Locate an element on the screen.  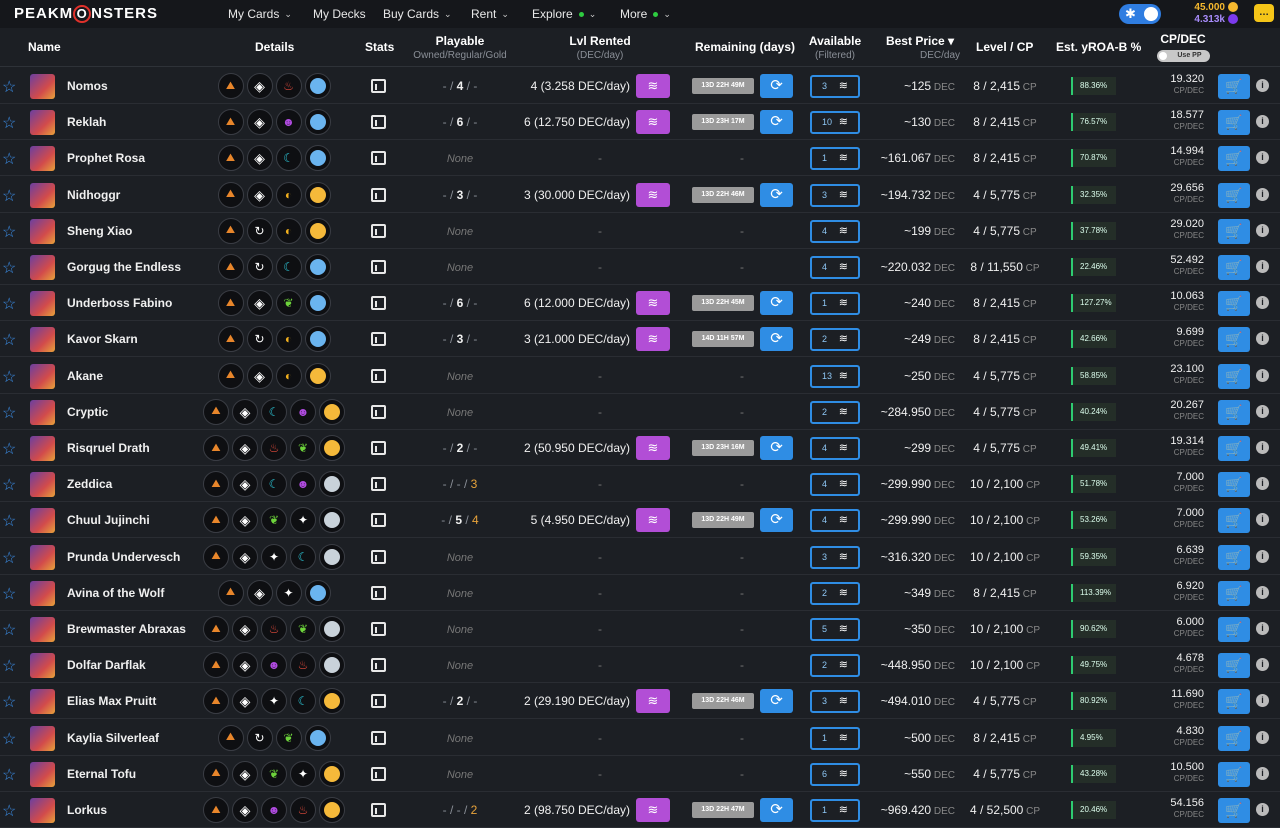
available-button: 13 ≋ is located at coordinates (835, 376).